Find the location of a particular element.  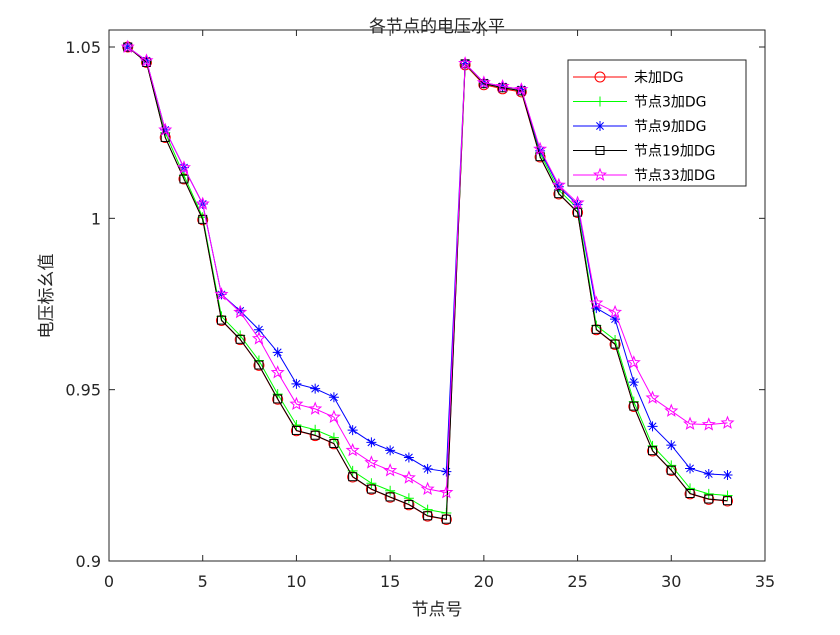

legend-label: 节点19加DG is located at coordinates (674, 152).